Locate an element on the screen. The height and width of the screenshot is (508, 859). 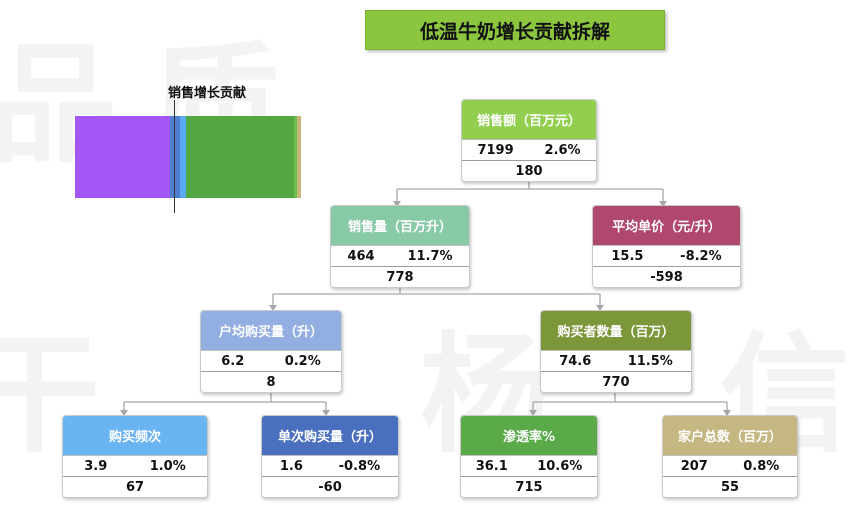
node-volume: 销售量（百万升） 464 11.7% 778 is located at coordinates (400, 246).